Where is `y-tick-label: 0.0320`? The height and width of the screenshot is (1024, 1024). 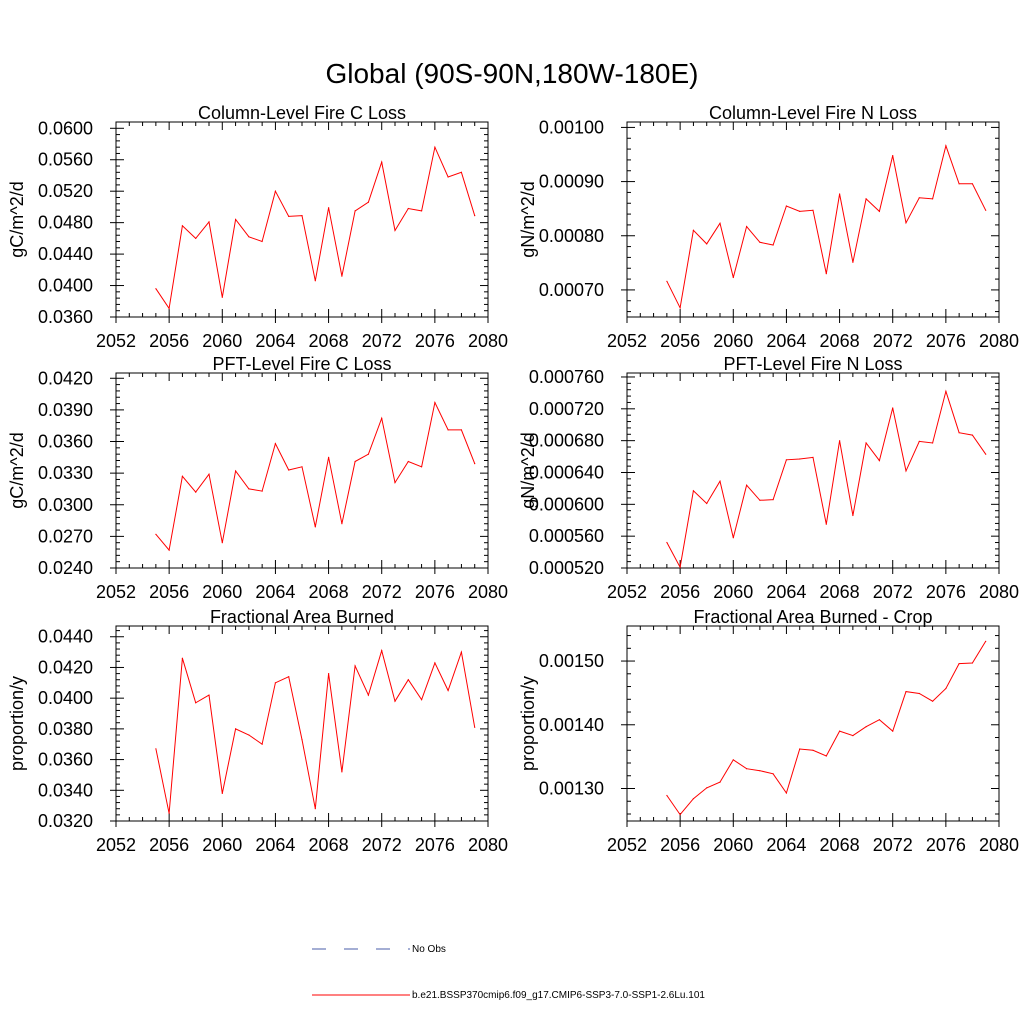 y-tick-label: 0.0320 is located at coordinates (65, 821).